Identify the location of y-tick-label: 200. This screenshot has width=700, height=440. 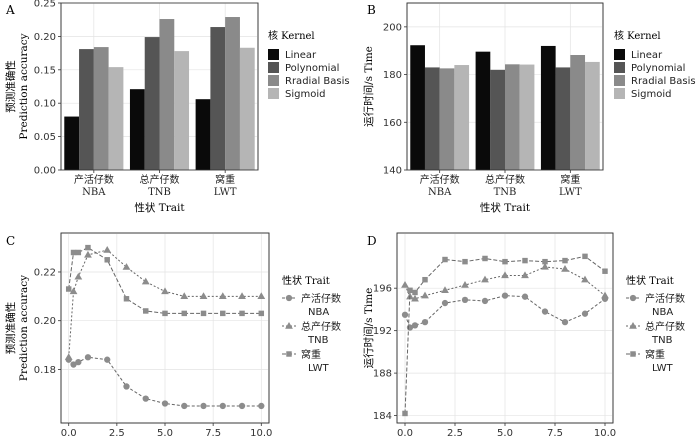
(392, 27).